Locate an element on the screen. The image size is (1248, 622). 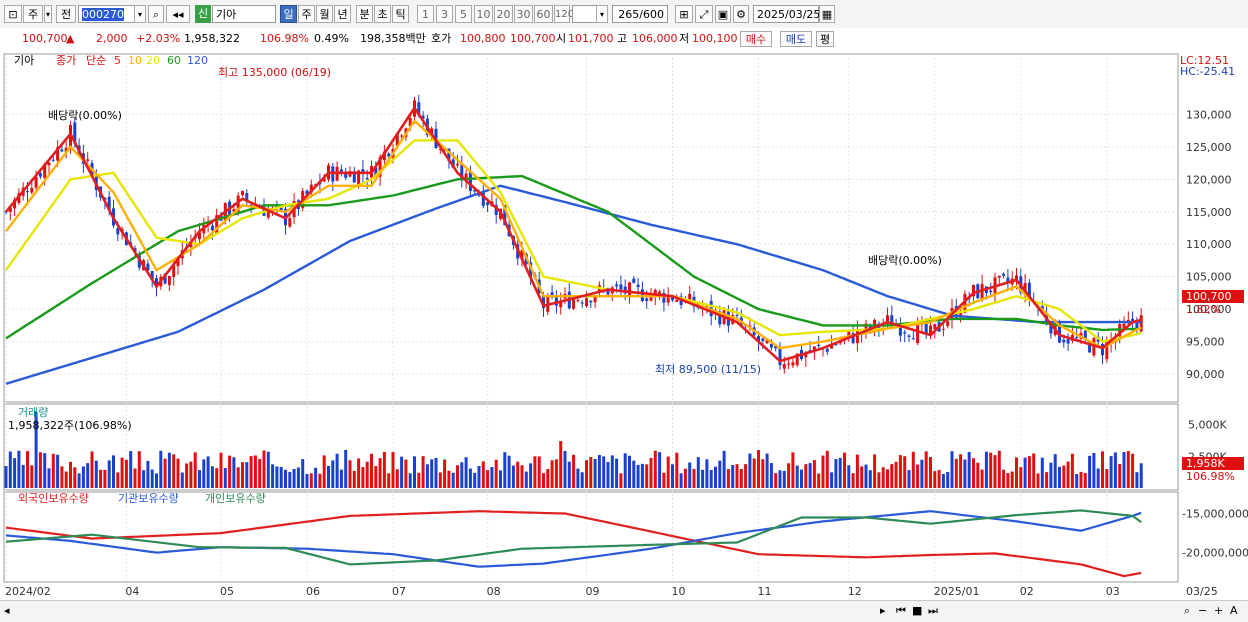
minute-10: 10 is located at coordinates (483, 14).